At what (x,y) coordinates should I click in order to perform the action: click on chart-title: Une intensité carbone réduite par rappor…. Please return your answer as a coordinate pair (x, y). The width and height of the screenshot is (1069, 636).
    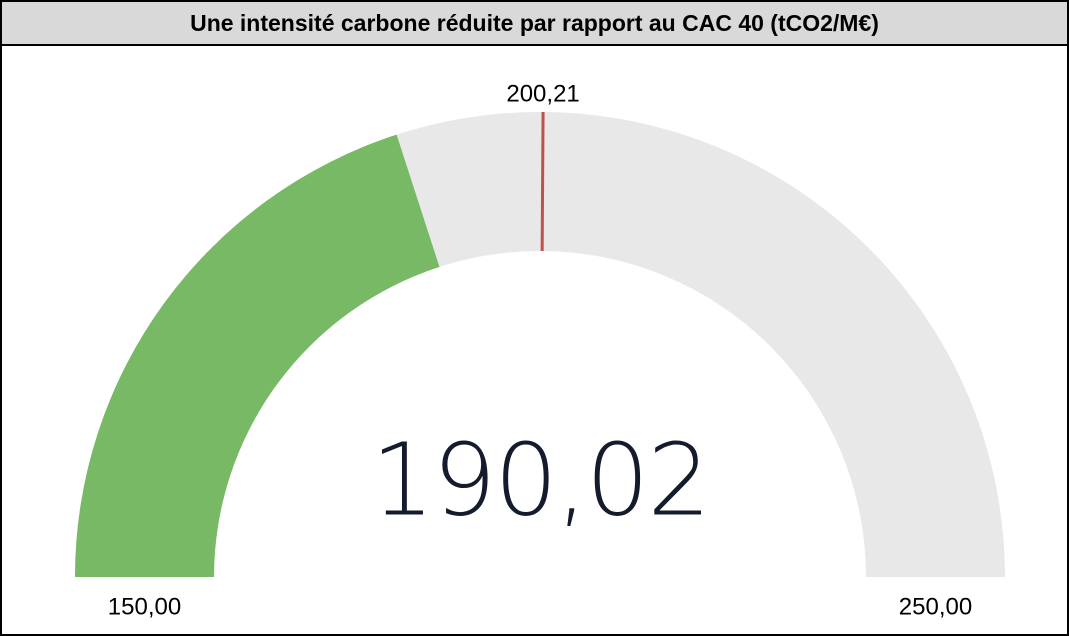
    Looking at the image, I should click on (534, 24).